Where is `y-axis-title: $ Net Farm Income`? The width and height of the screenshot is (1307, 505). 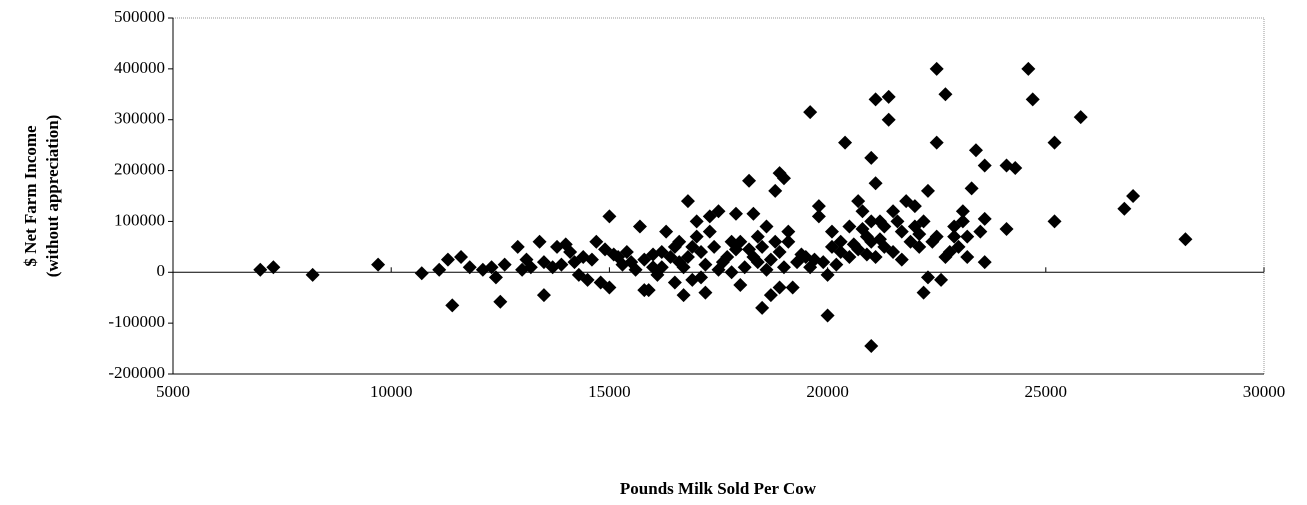 y-axis-title: $ Net Farm Income is located at coordinates (30, 196).